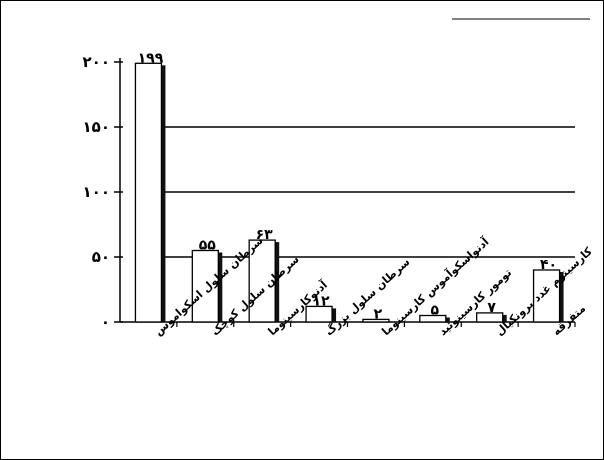 This screenshot has height=460, width=604. I want to click on data-label: ۵, so click(435, 311).